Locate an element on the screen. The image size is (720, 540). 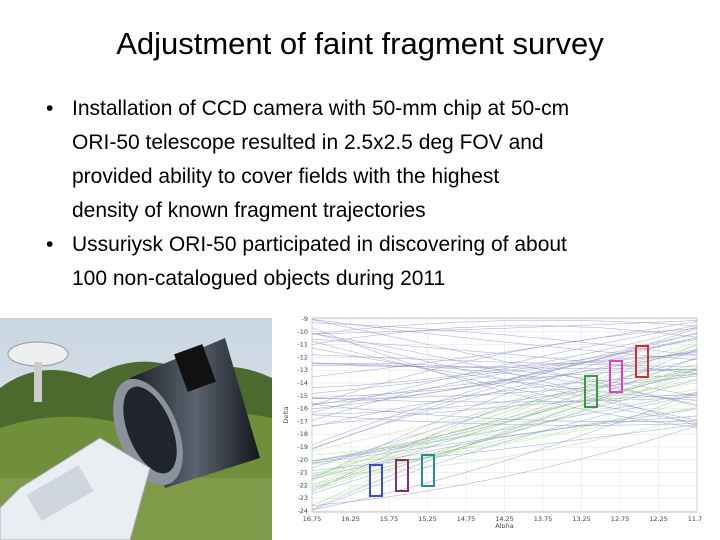
x-tick-label: 11.75 is located at coordinates (695, 519).